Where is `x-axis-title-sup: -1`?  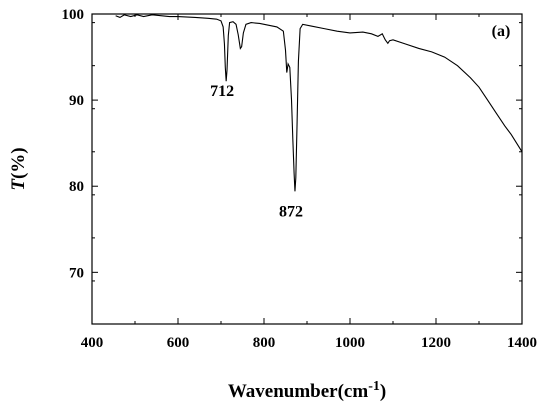 x-axis-title-sup: -1 is located at coordinates (374, 386).